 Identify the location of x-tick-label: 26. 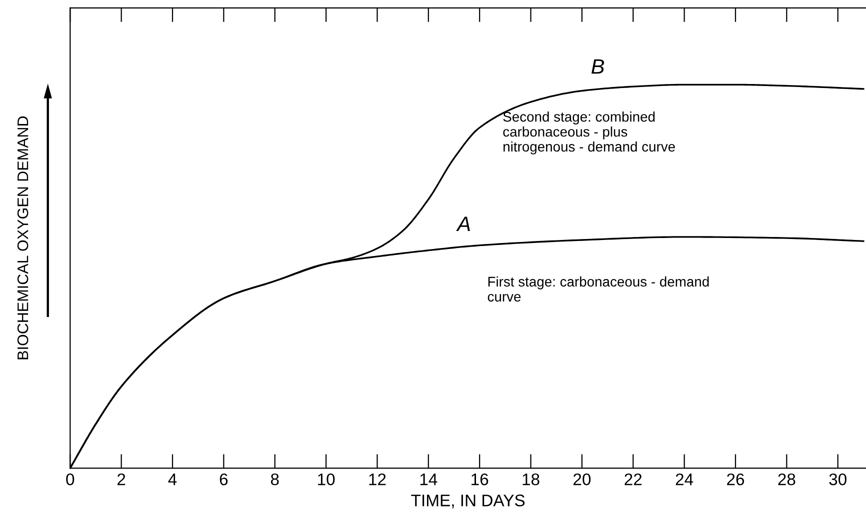
(735, 479).